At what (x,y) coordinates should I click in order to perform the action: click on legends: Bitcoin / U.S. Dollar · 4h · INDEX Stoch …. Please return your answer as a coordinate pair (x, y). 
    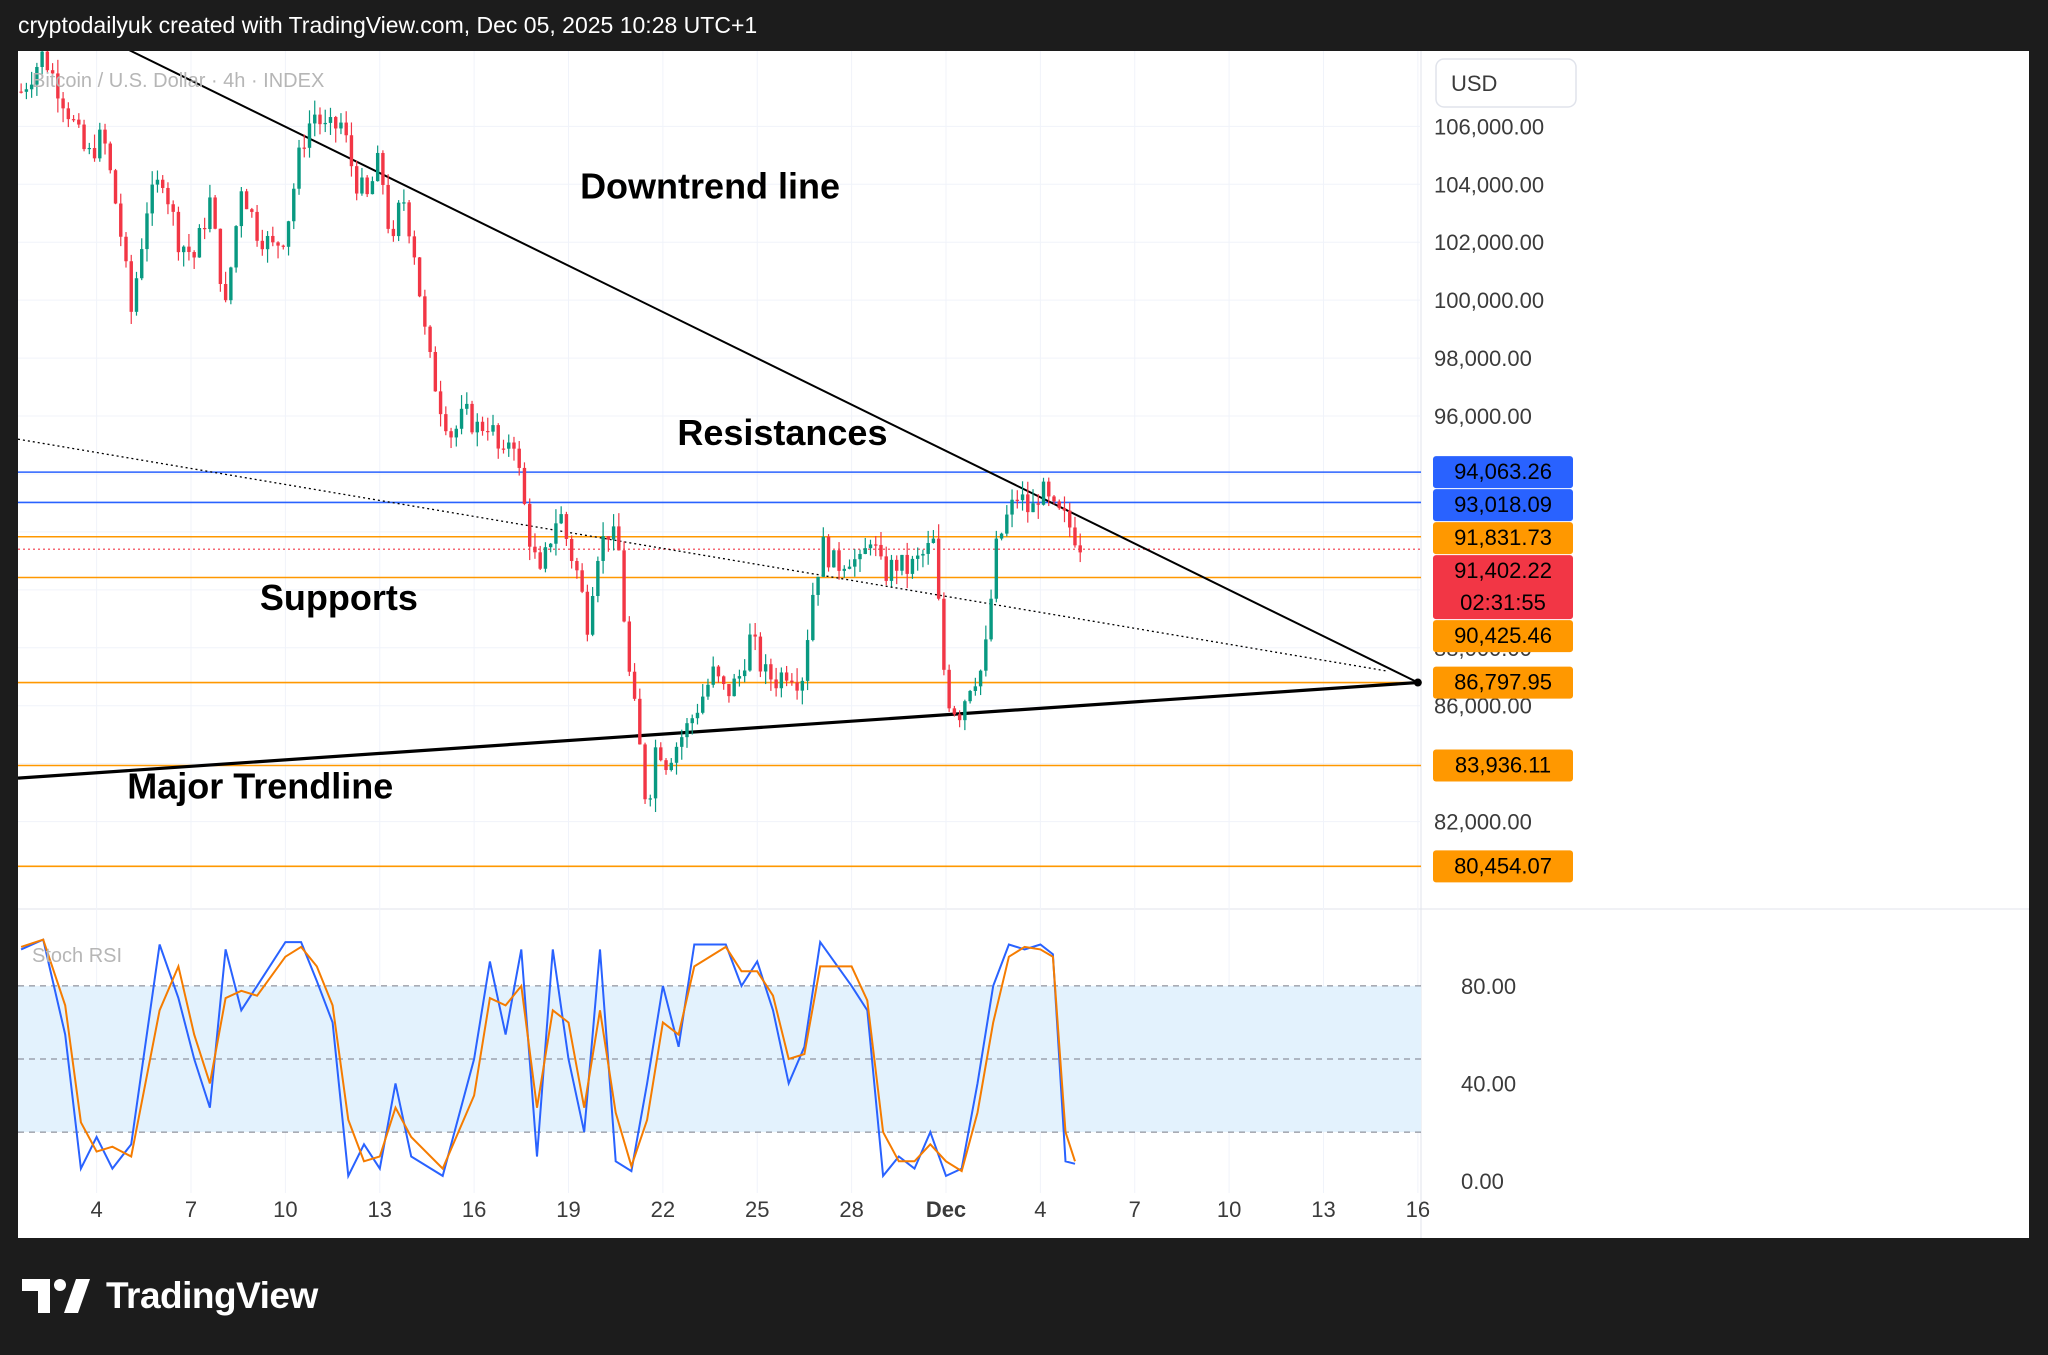
    Looking at the image, I should click on (178, 518).